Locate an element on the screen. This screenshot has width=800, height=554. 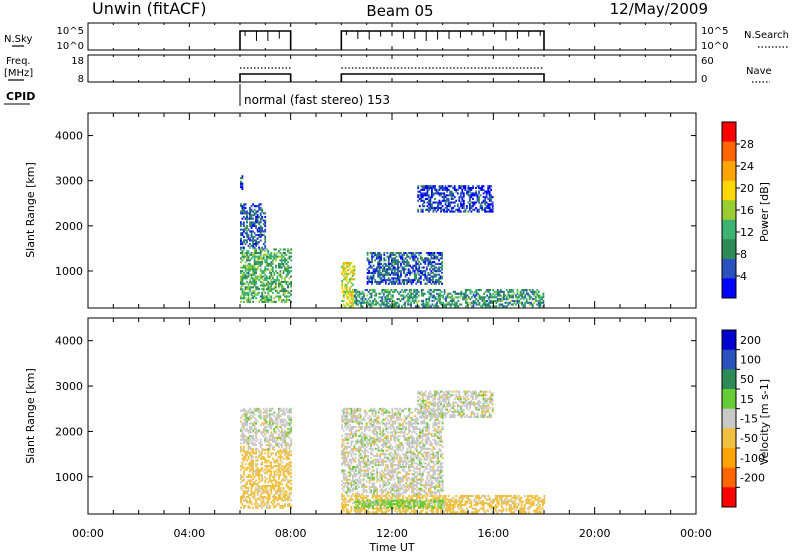
y-tick-label: 1000 is located at coordinates (69, 271).